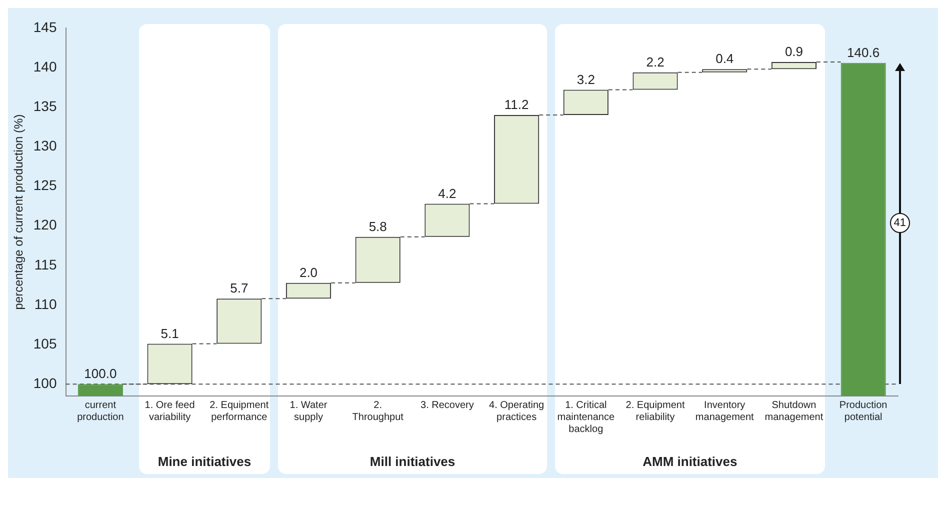 The width and height of the screenshot is (948, 505). I want to click on data-label: 4.2, so click(447, 193).